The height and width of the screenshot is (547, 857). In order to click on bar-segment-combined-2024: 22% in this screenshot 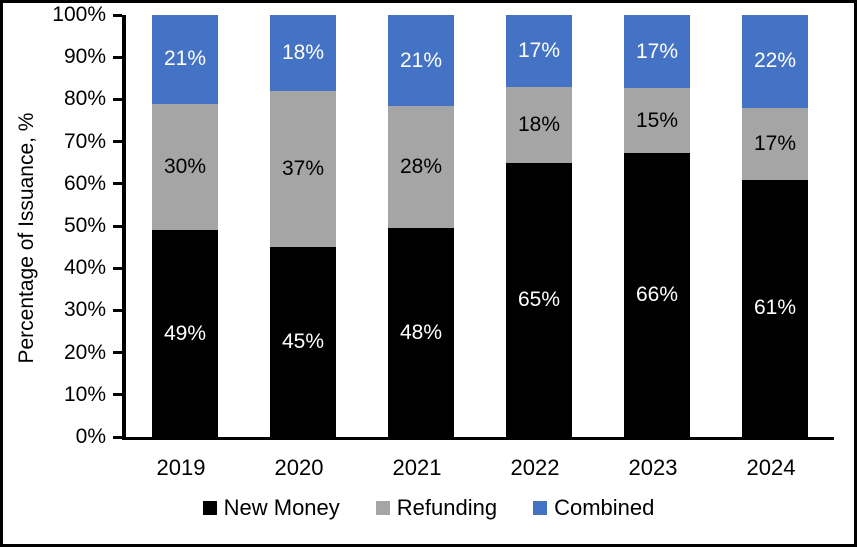, I will do `click(775, 61)`.